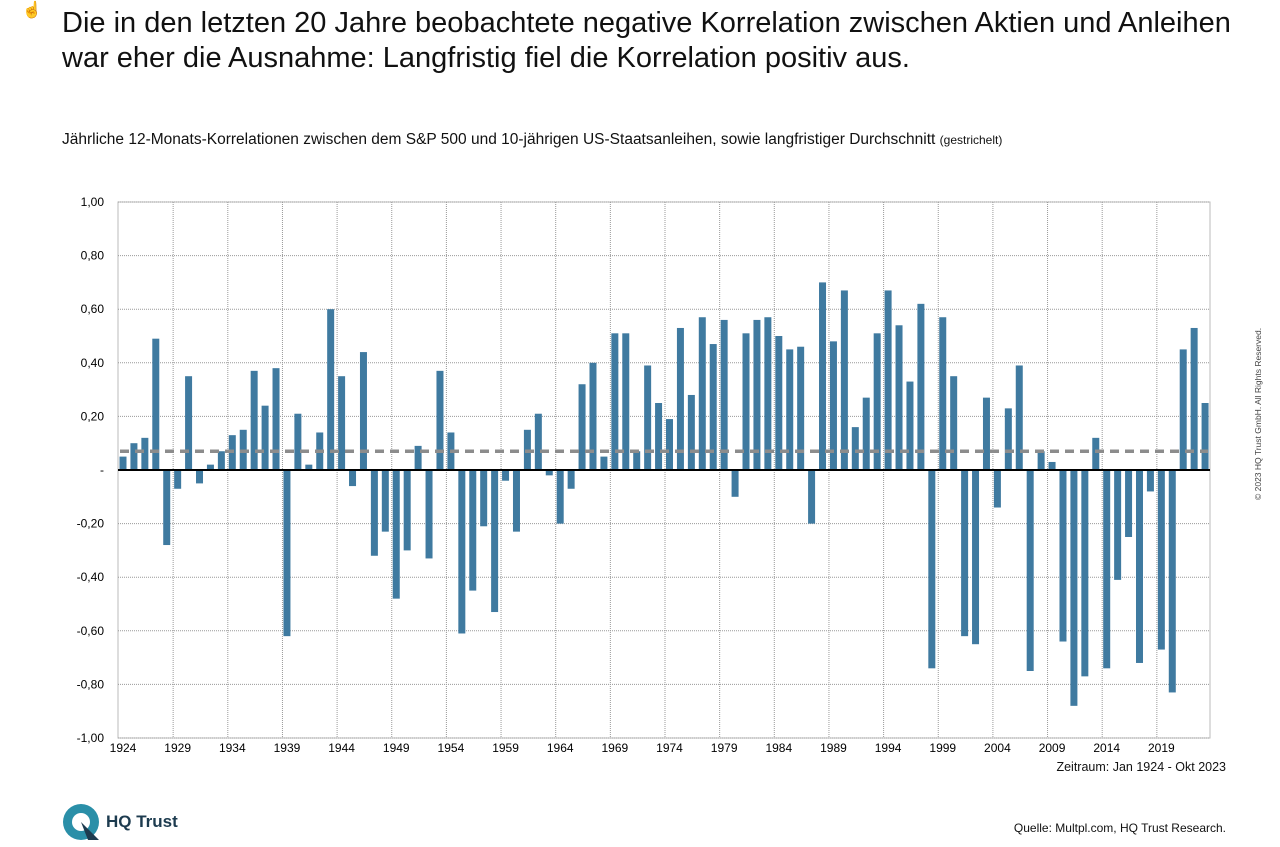 The width and height of the screenshot is (1280, 847). I want to click on bar-1989, so click(833, 405).